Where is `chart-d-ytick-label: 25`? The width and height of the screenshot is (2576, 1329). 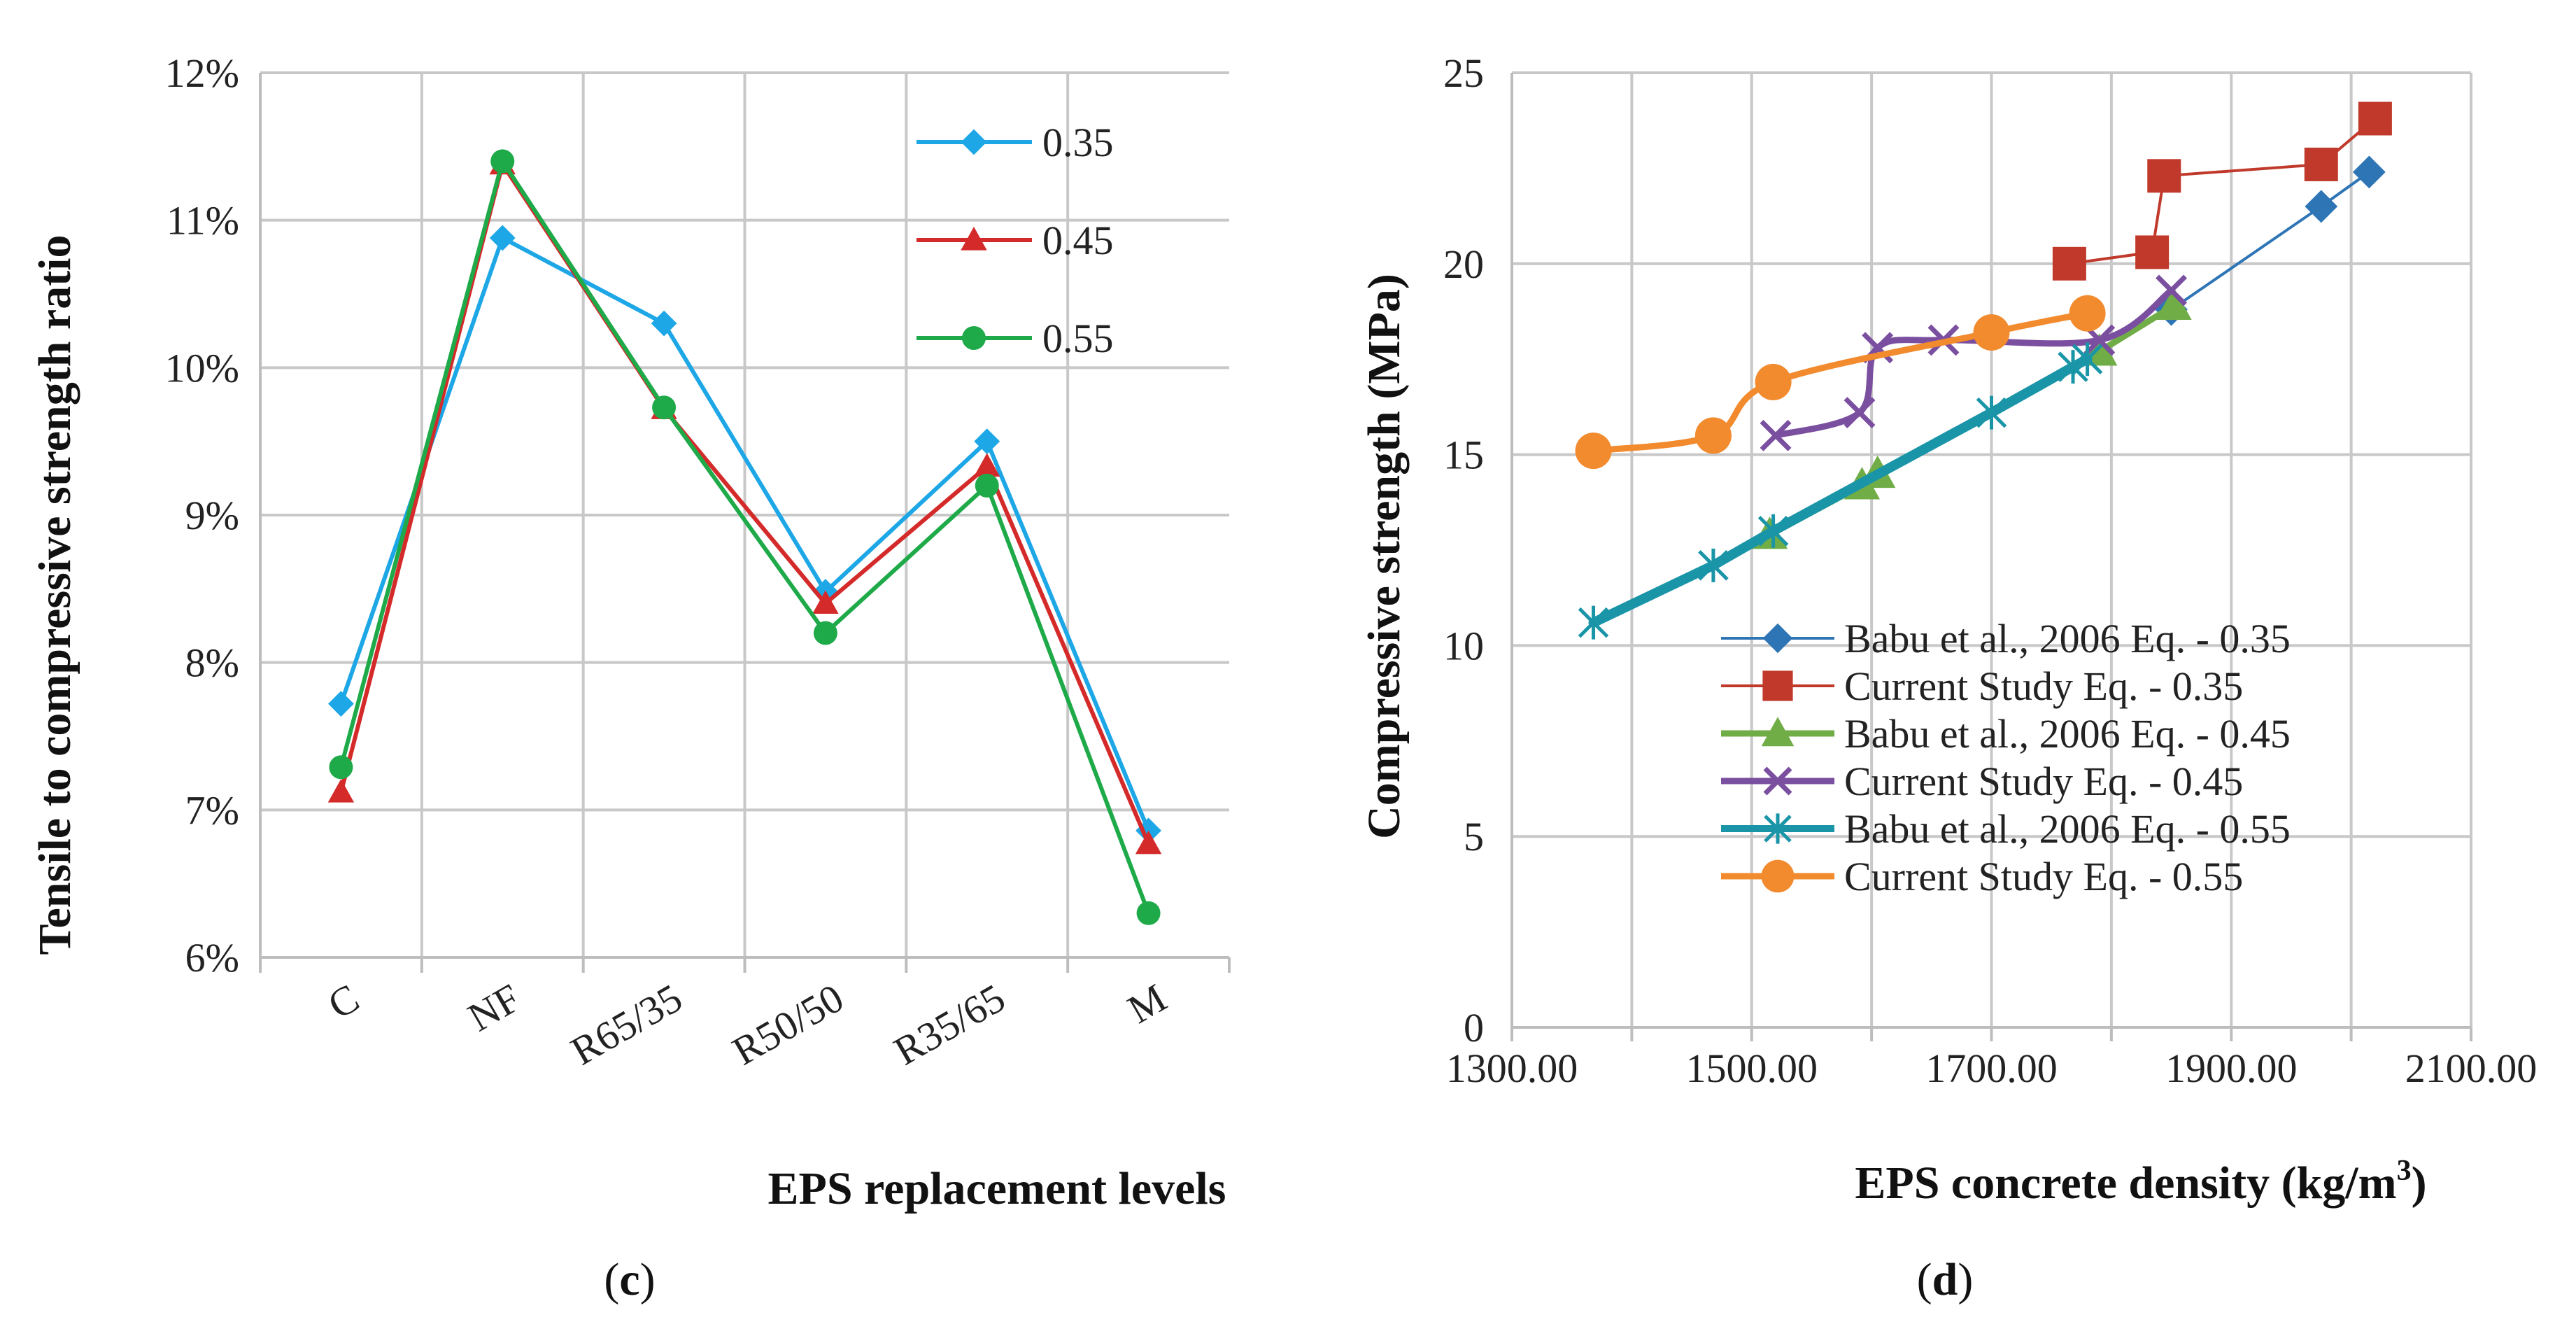
chart-d-ytick-label: 25 is located at coordinates (1463, 73).